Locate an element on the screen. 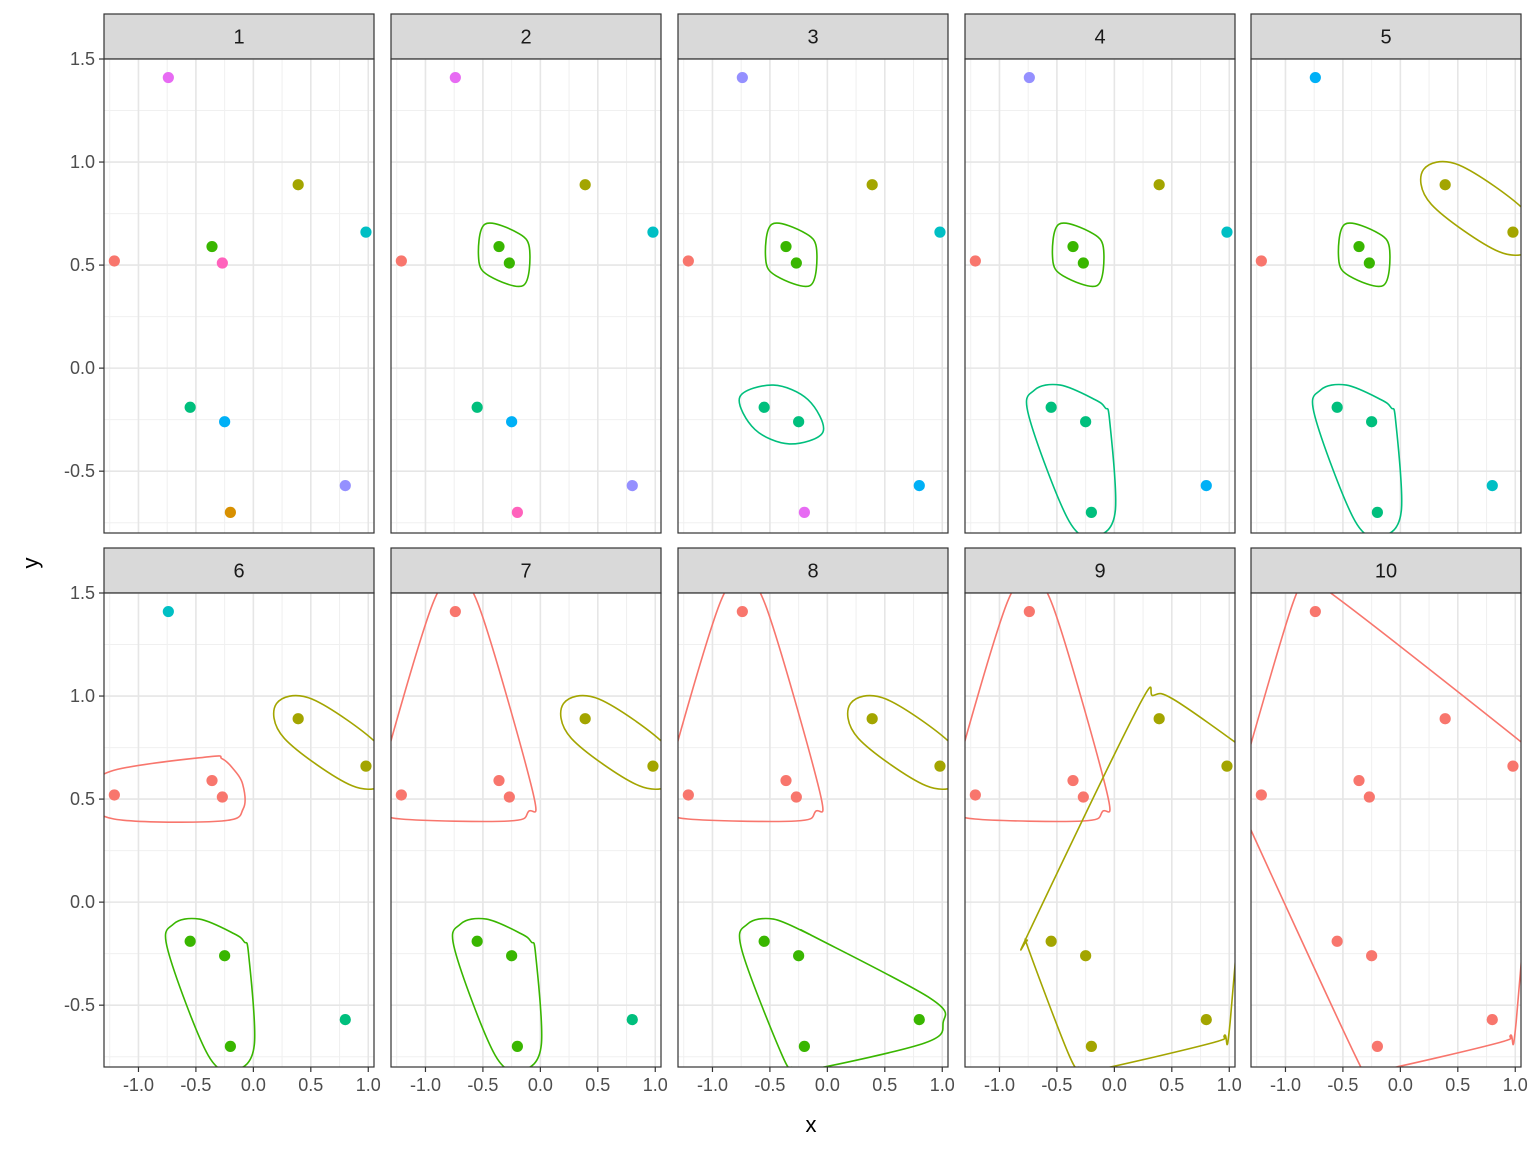 The height and width of the screenshot is (1152, 1536). facet-panel-9: 9 is located at coordinates (1100, 807).